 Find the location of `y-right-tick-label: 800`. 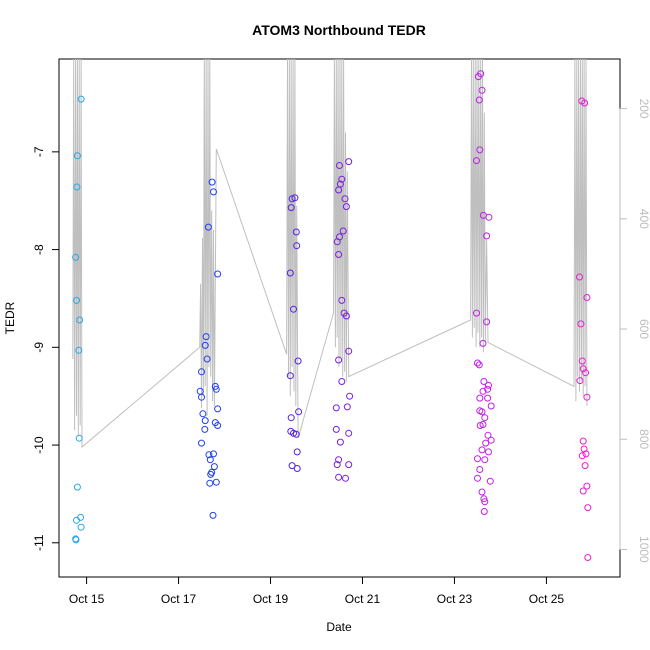

y-right-tick-label: 800 is located at coordinates (643, 439).